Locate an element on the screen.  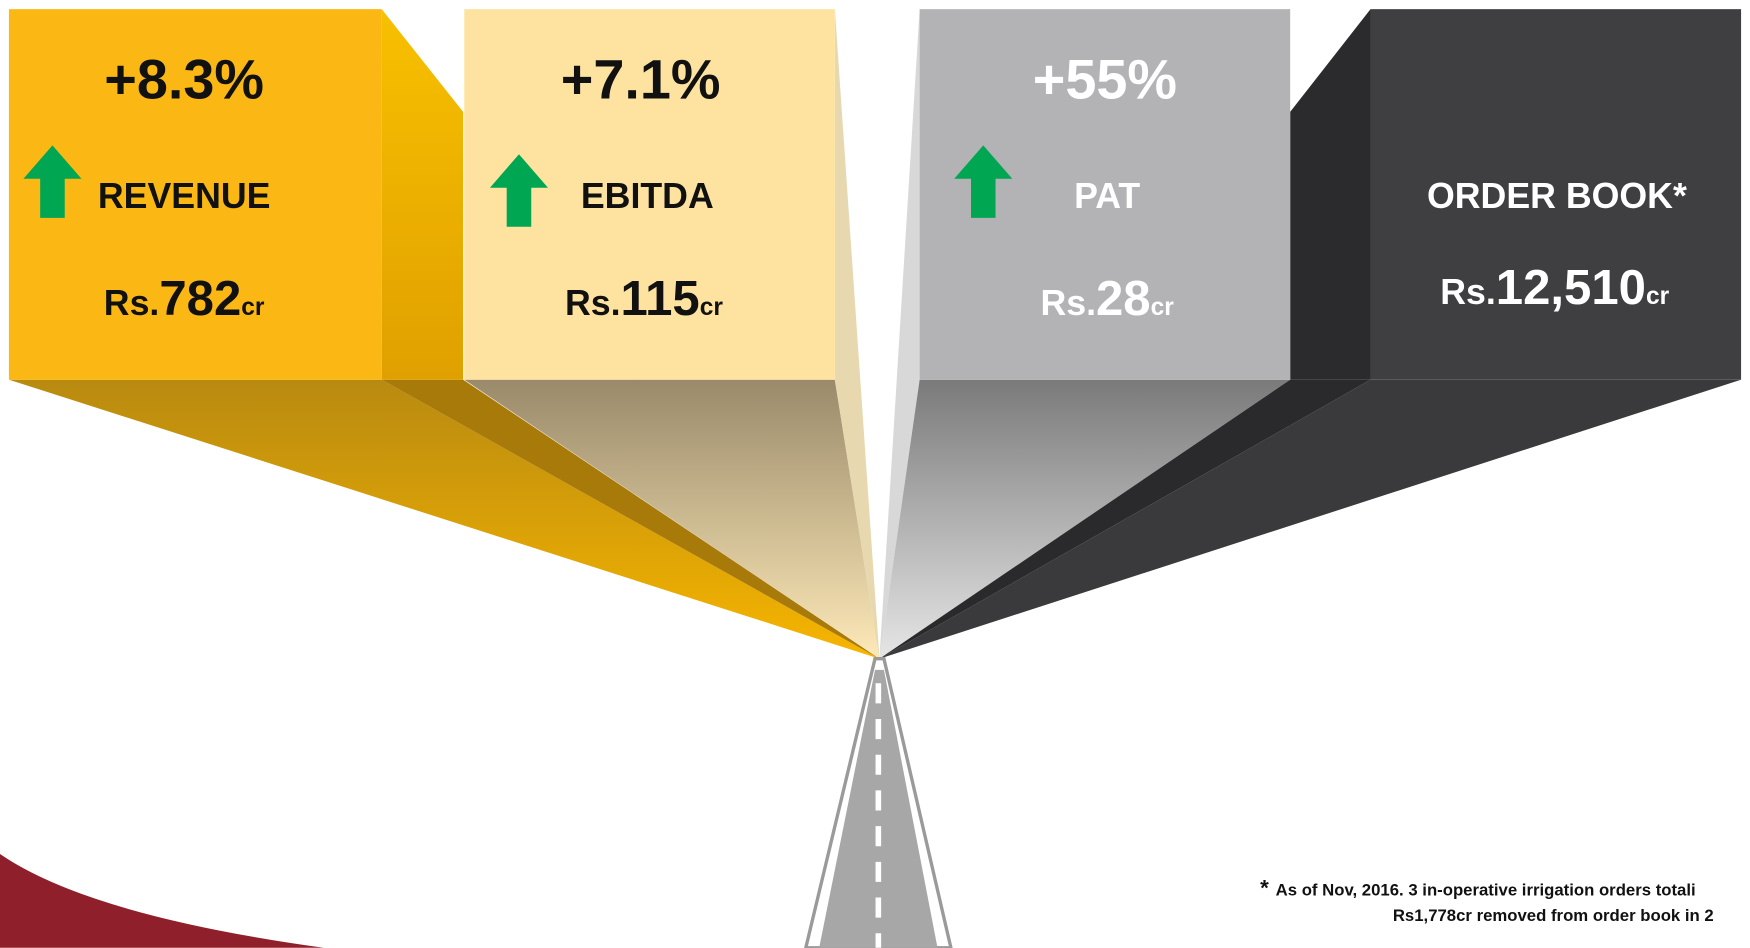
amount: 115 is located at coordinates (660, 299).